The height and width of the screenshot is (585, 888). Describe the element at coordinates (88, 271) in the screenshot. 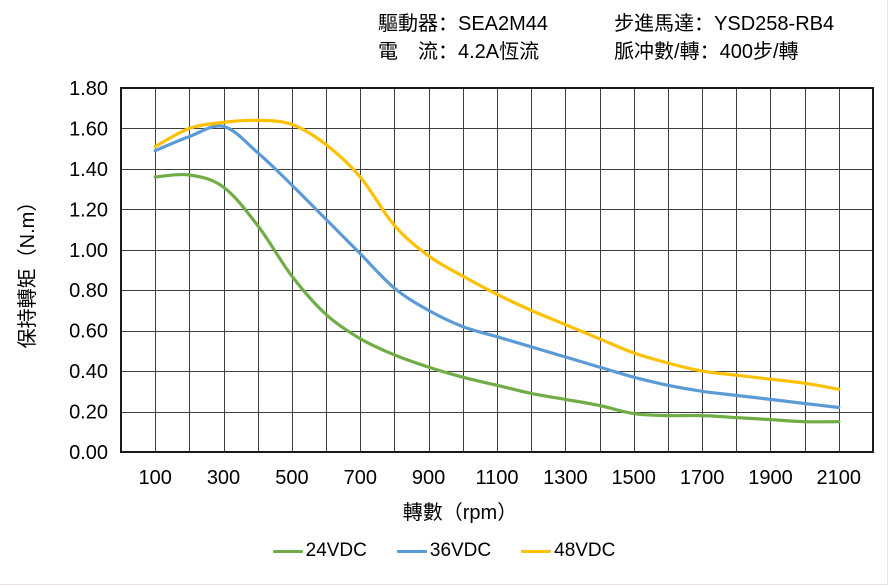

I see `y-tick-labels: 0.00 0.20 0.40 0.60 0.80 1.00 1.20 1.40 1.60 1.80` at that location.